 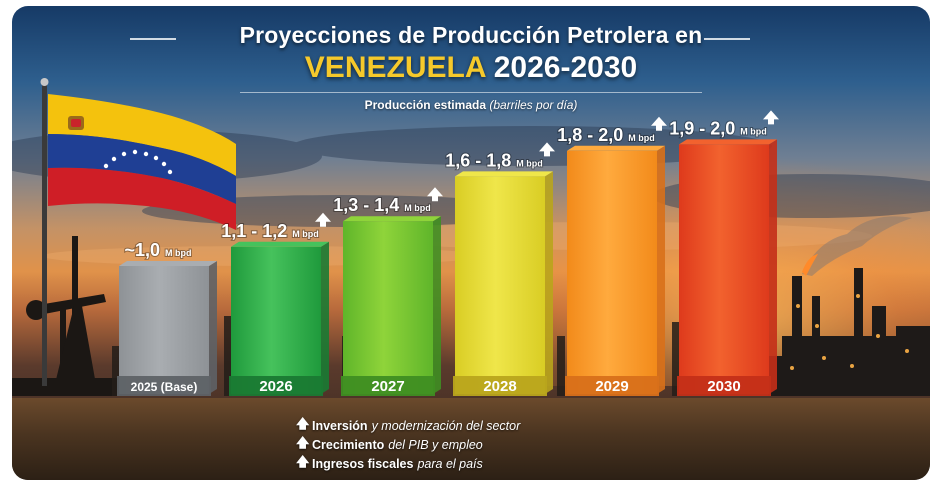 I want to click on category-label: 2029, so click(x=611, y=386).